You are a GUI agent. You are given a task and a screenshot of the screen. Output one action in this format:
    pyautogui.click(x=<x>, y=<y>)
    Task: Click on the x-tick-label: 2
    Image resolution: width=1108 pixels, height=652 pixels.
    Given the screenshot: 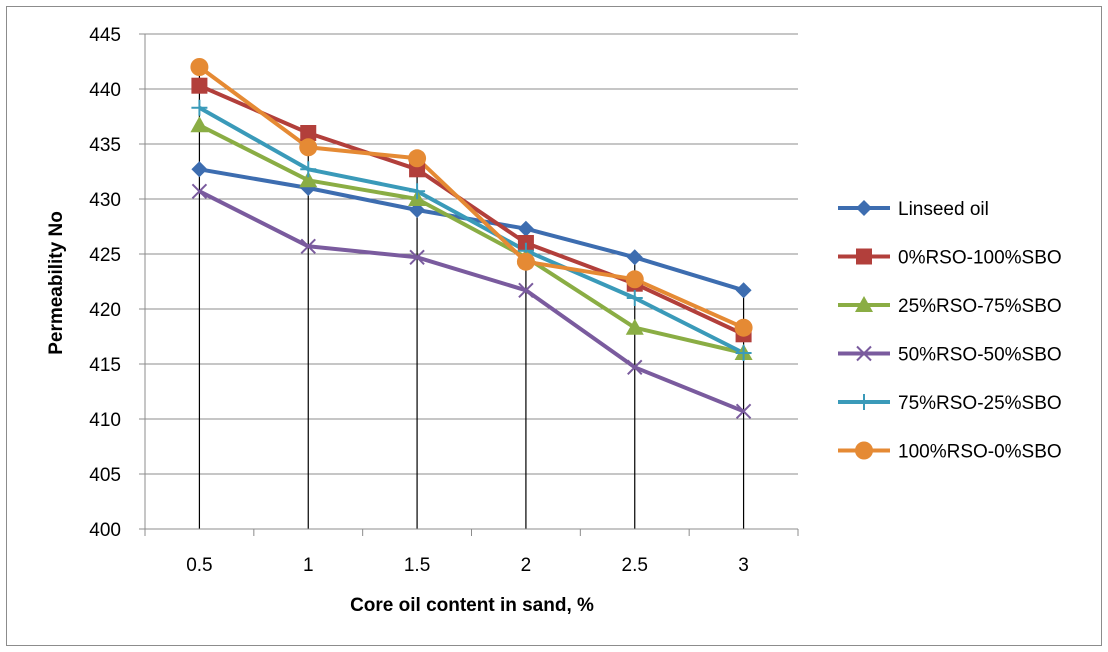 What is the action you would take?
    pyautogui.click(x=526, y=565)
    